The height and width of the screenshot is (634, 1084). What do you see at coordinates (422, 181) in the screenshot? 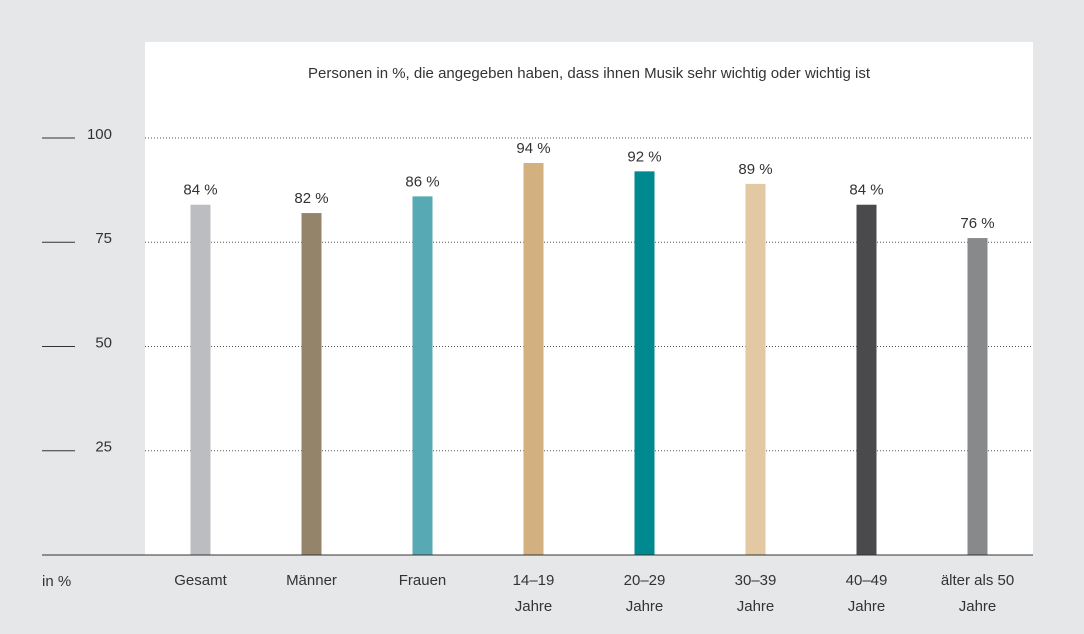
I see `value-label: 86 %` at bounding box center [422, 181].